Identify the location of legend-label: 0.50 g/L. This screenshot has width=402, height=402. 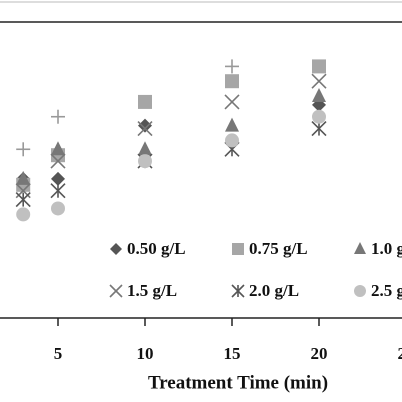
(156, 248).